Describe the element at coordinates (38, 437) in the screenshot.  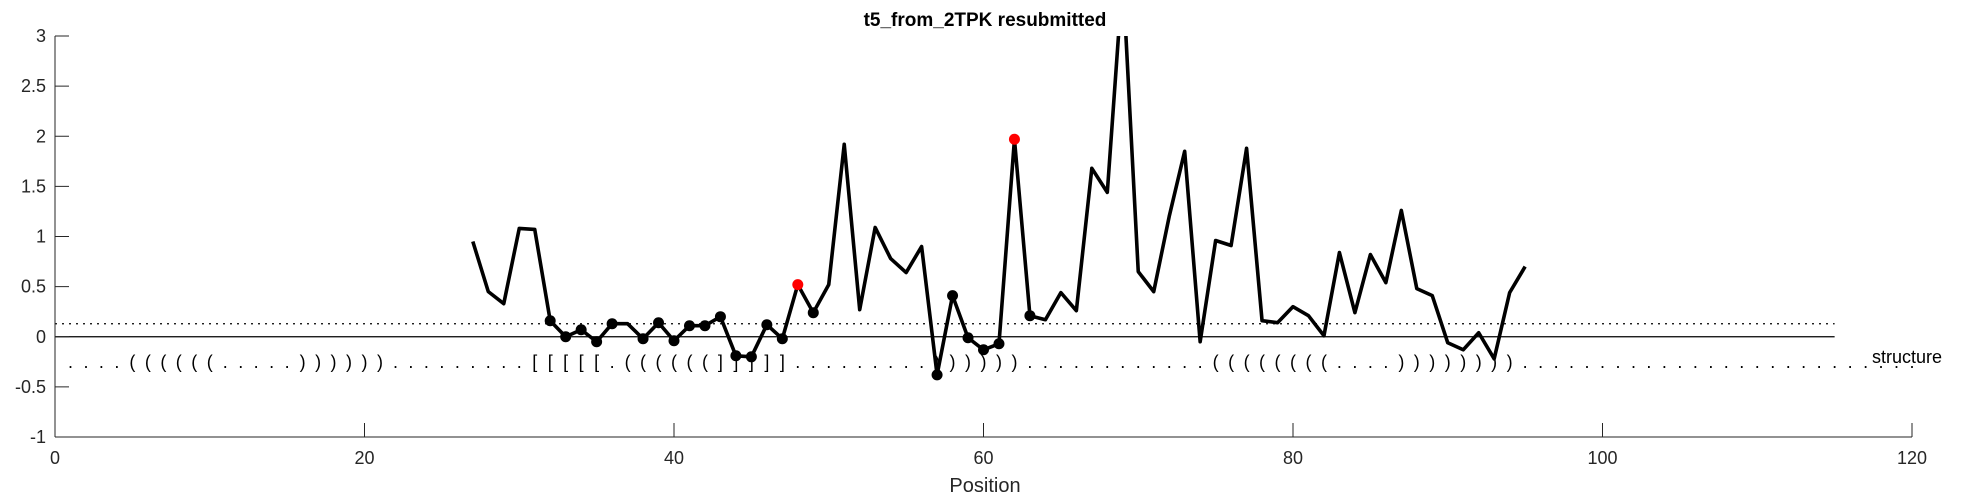
I see `y-tick-label: -1` at that location.